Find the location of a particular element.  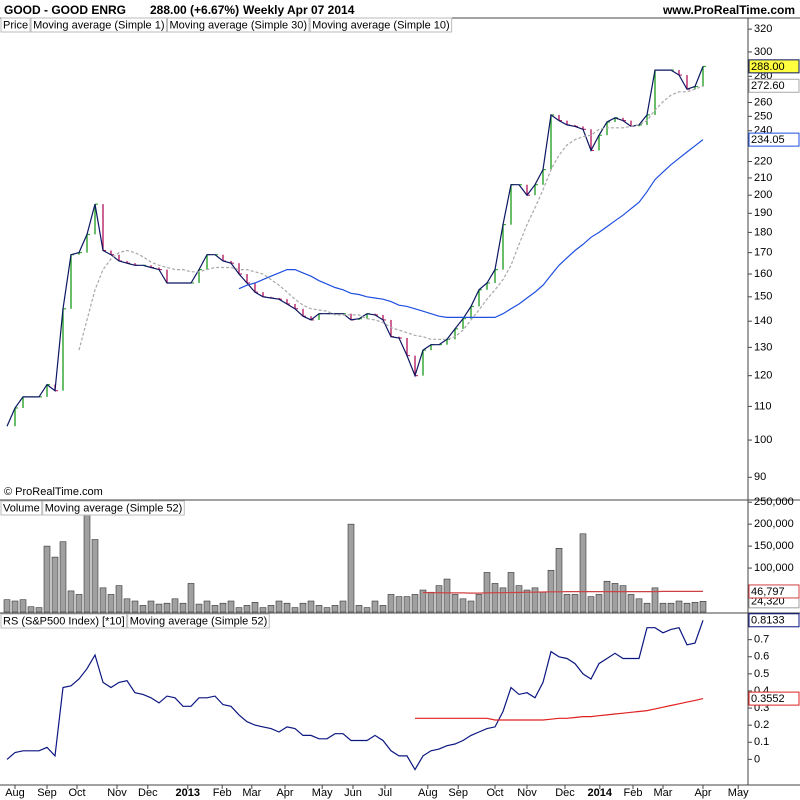

y-tick-label: 160 is located at coordinates (763, 274).